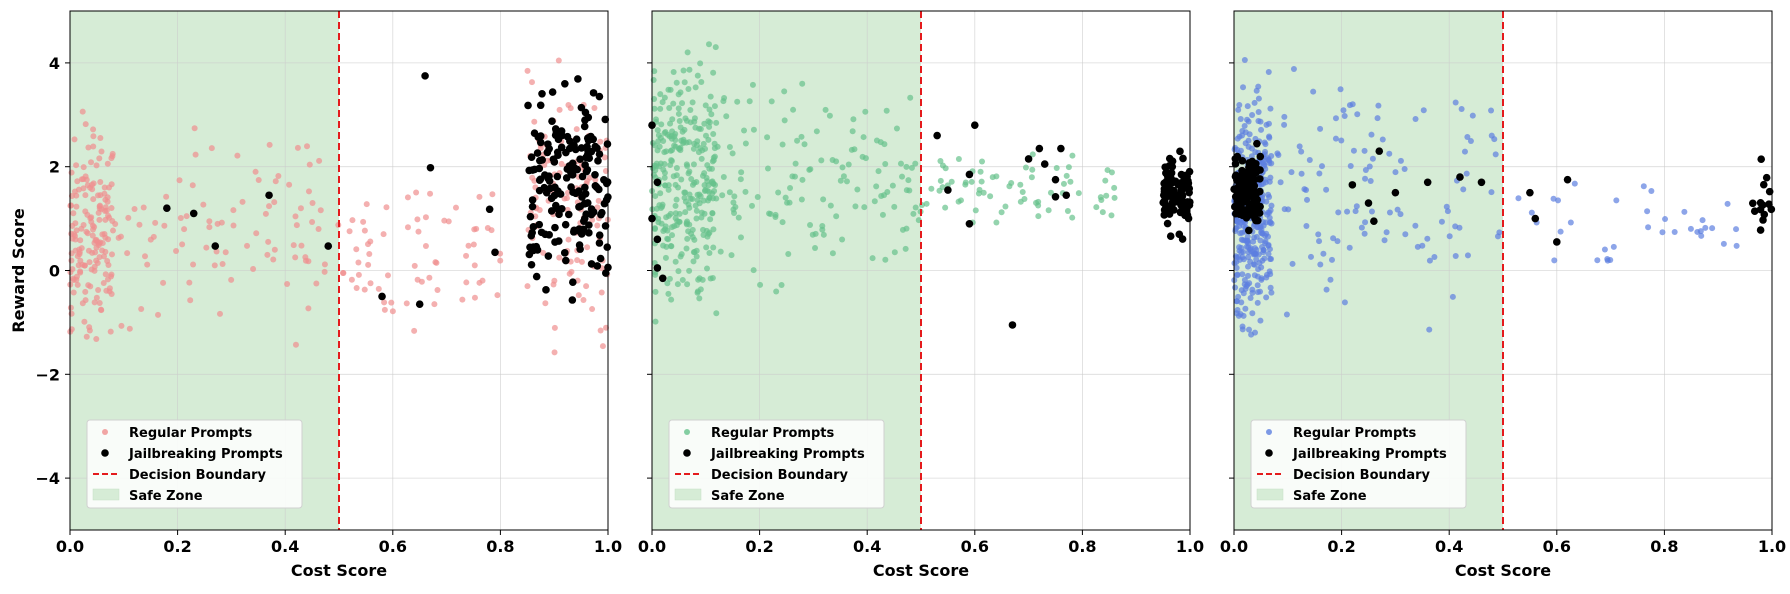 The image size is (1790, 594). I want to click on chart-1-xtick-label-5: 1.0, so click(1190, 546).